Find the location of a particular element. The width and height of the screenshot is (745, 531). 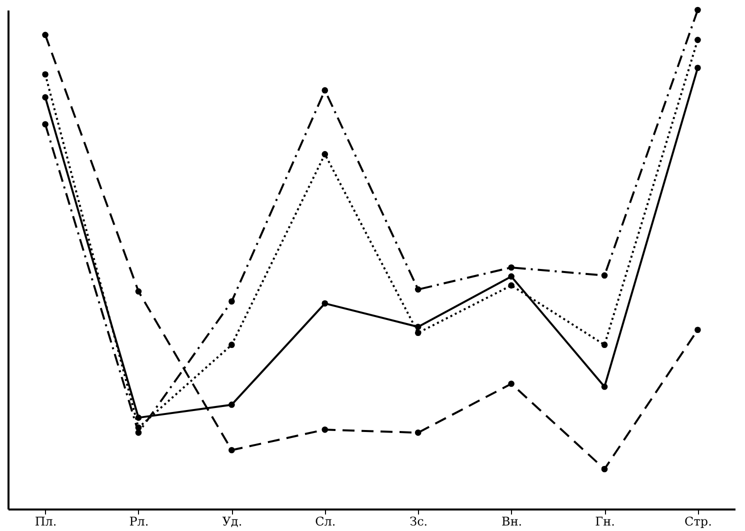

x-tick-label: Стр. is located at coordinates (698, 521).